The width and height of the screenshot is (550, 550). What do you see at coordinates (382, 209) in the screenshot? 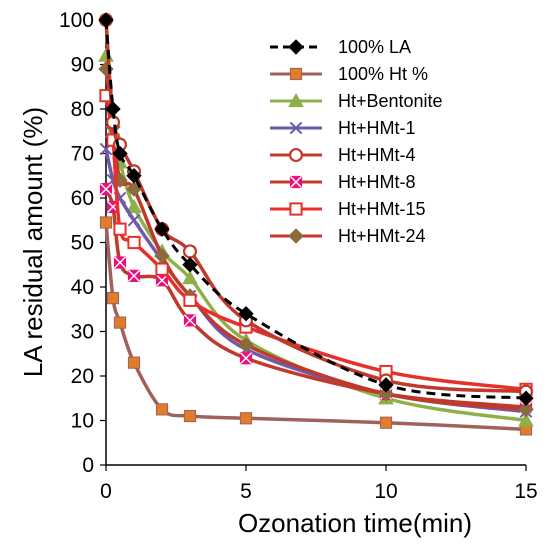
I see `legend-label: Ht+HMt-15` at bounding box center [382, 209].